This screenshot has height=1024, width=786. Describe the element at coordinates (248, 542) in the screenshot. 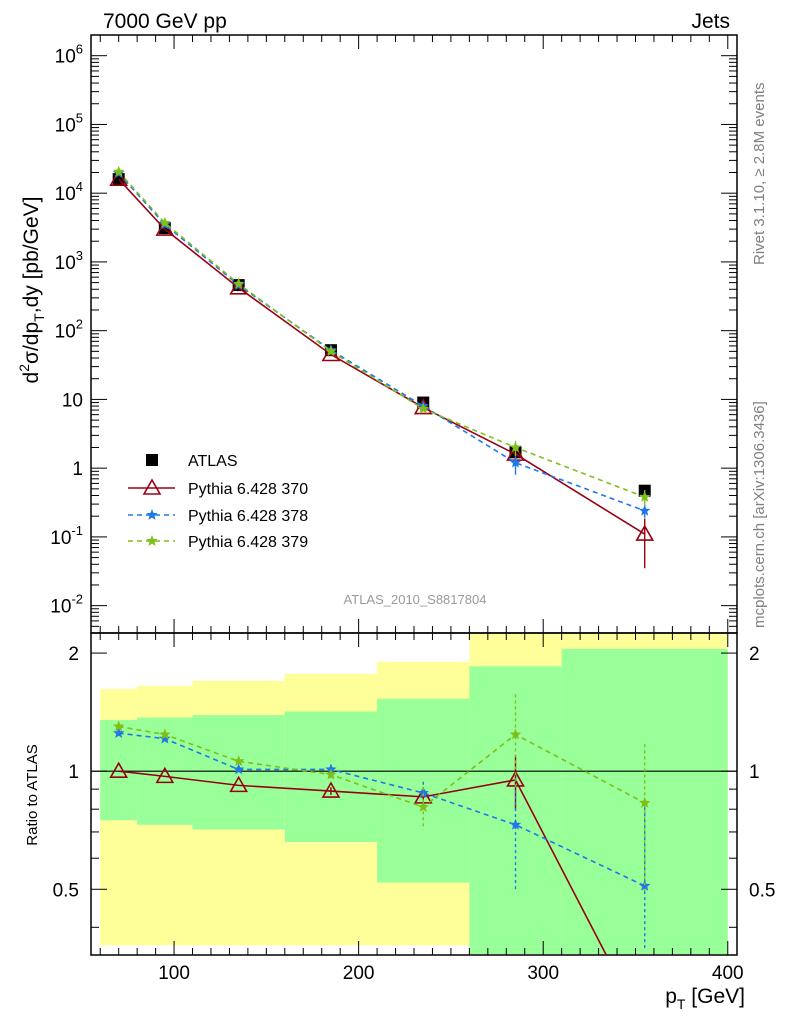

I see `legend-label: Pythia 6.428 379` at that location.